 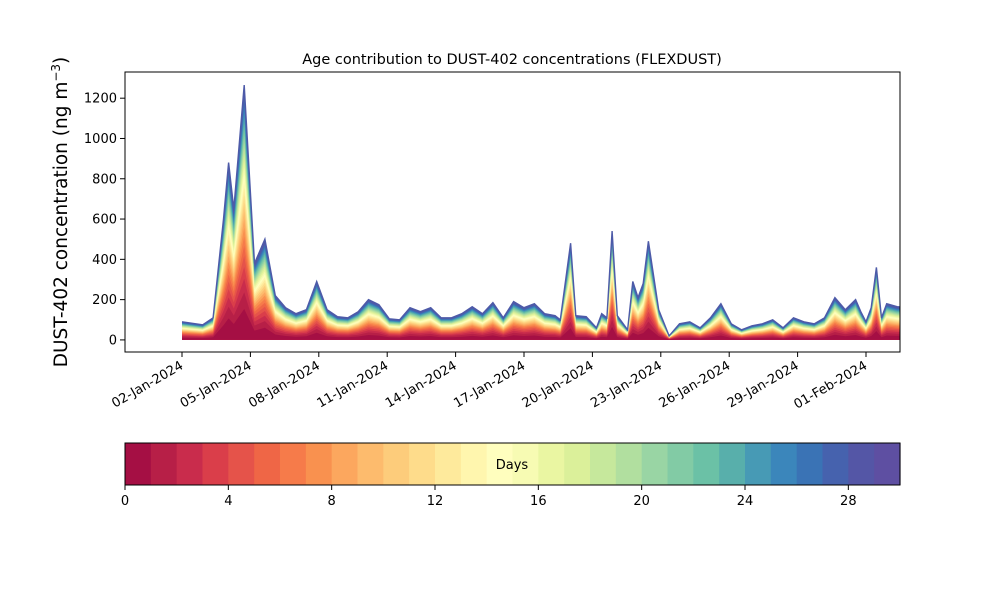 I want to click on y-axis-label-superscript: −3, so click(x=56, y=73).